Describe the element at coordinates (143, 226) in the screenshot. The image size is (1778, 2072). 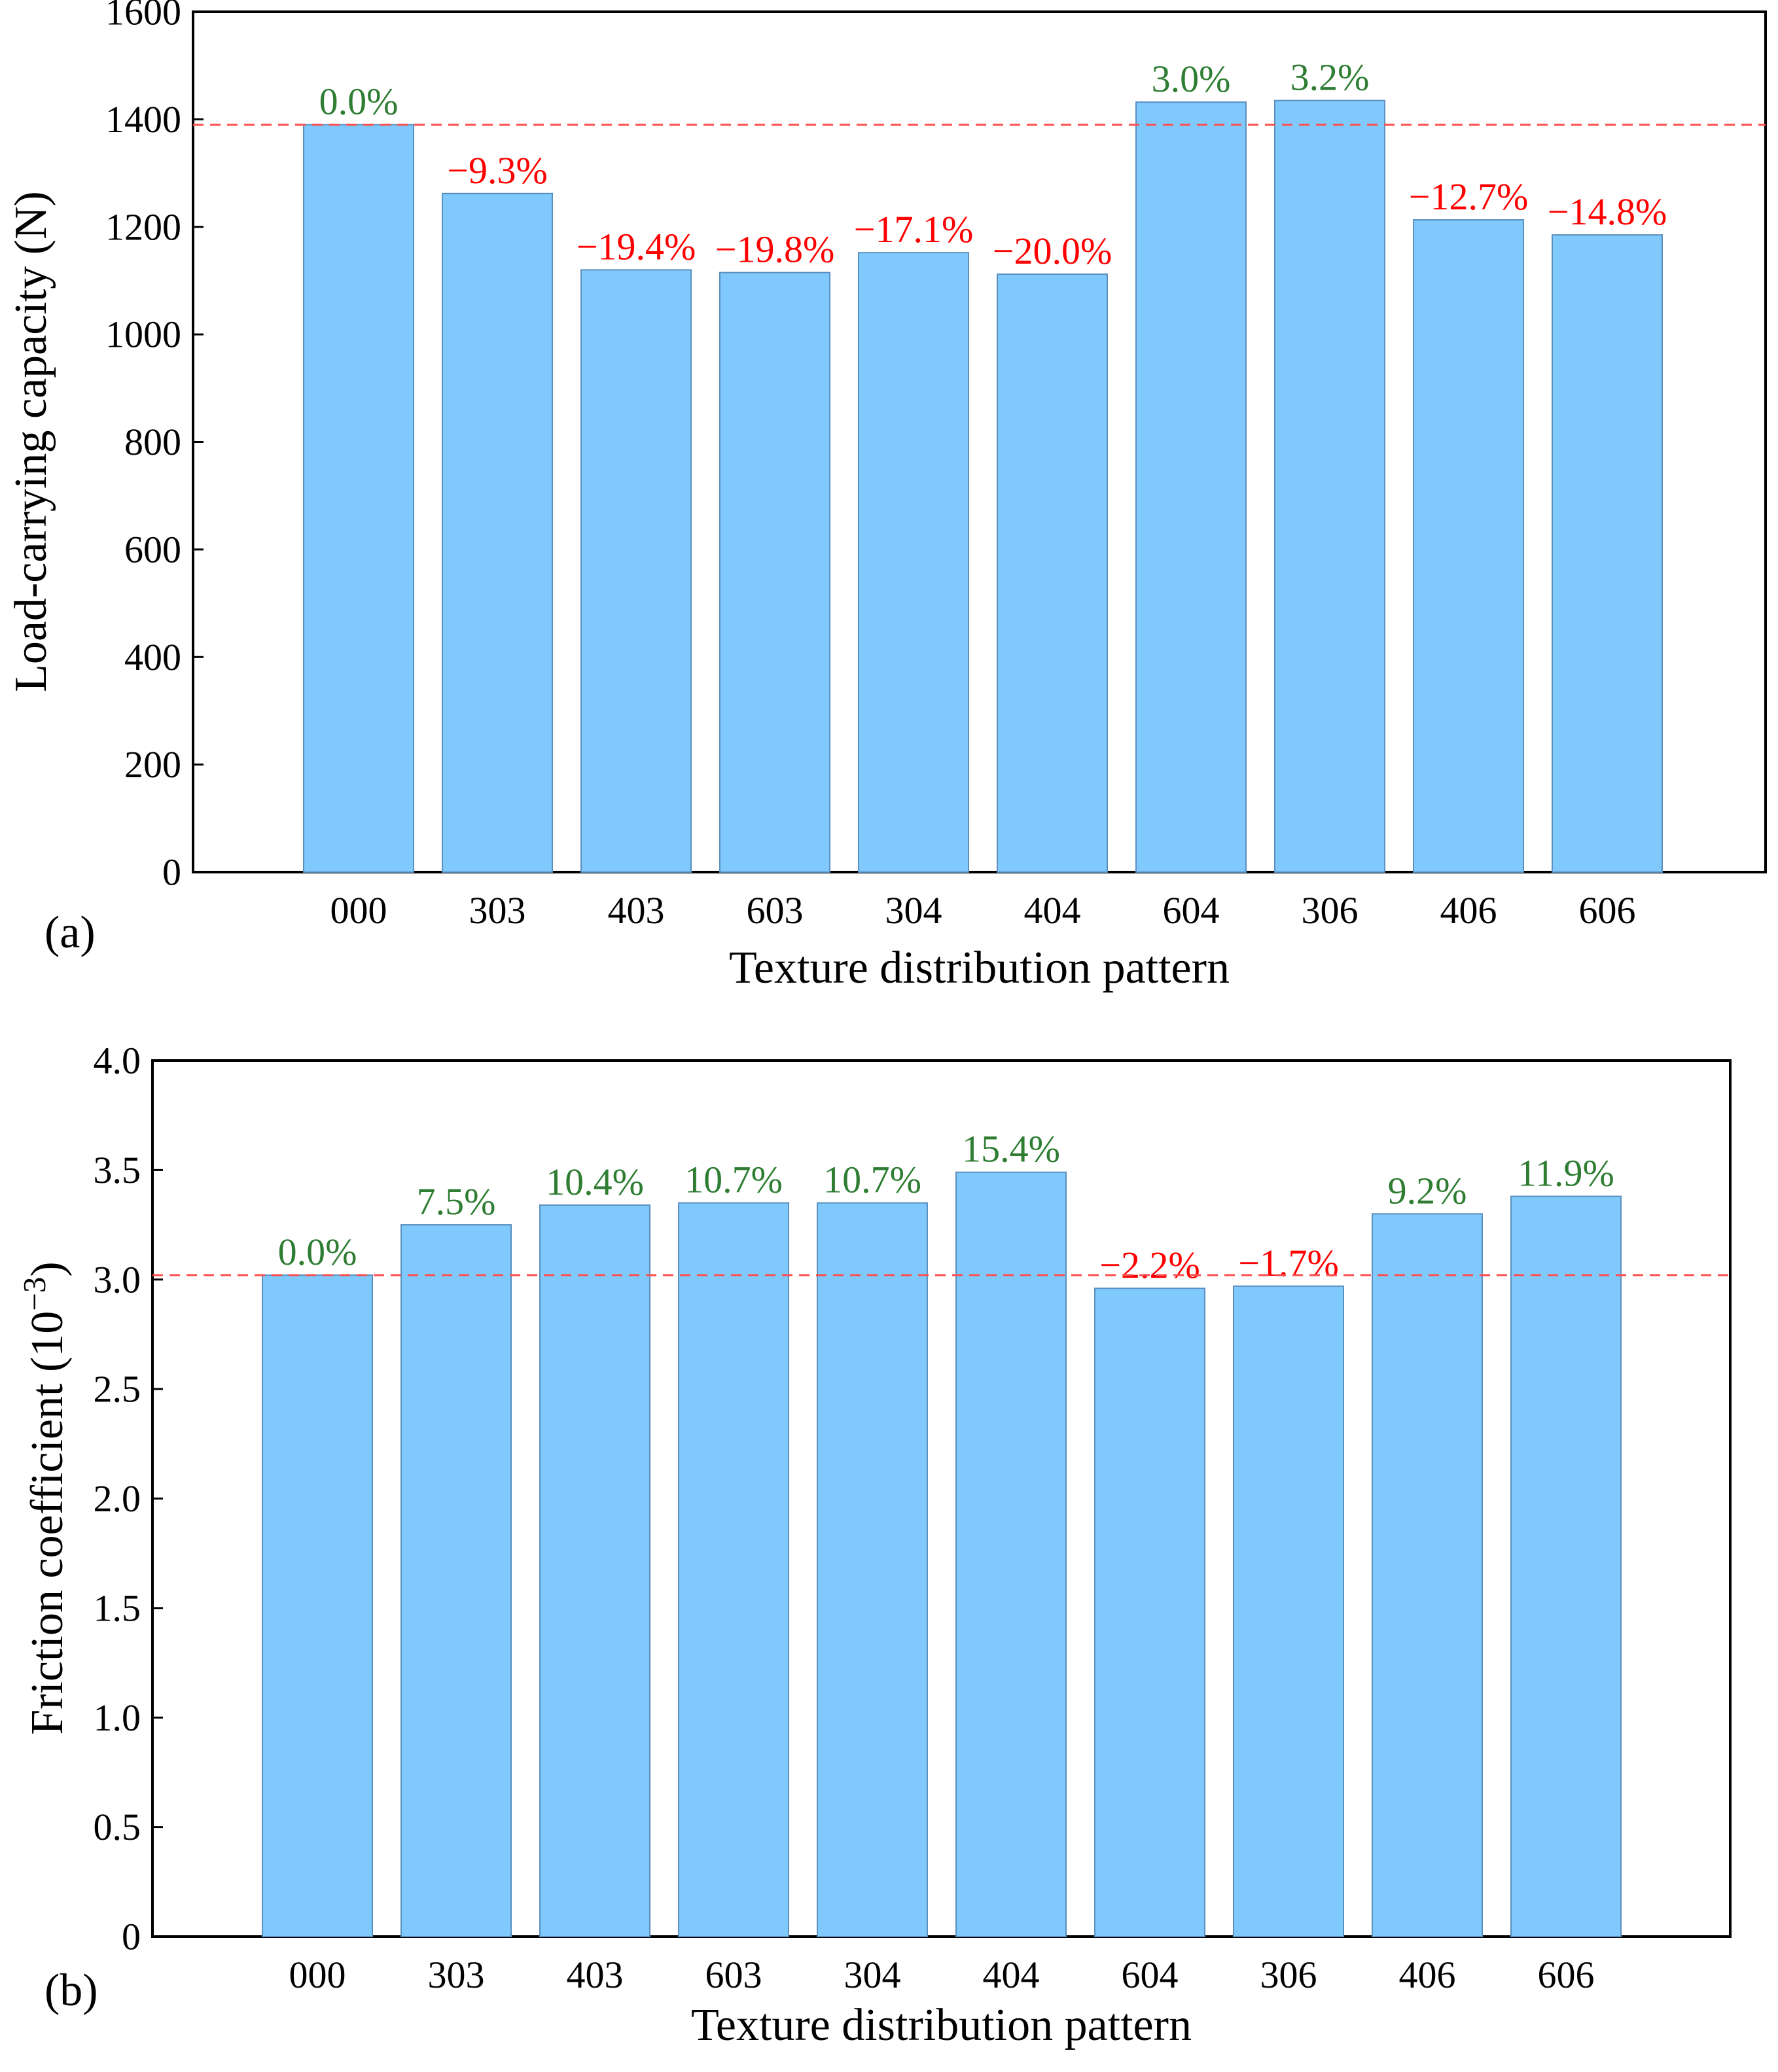
I see `y-tick-label: 1200` at that location.